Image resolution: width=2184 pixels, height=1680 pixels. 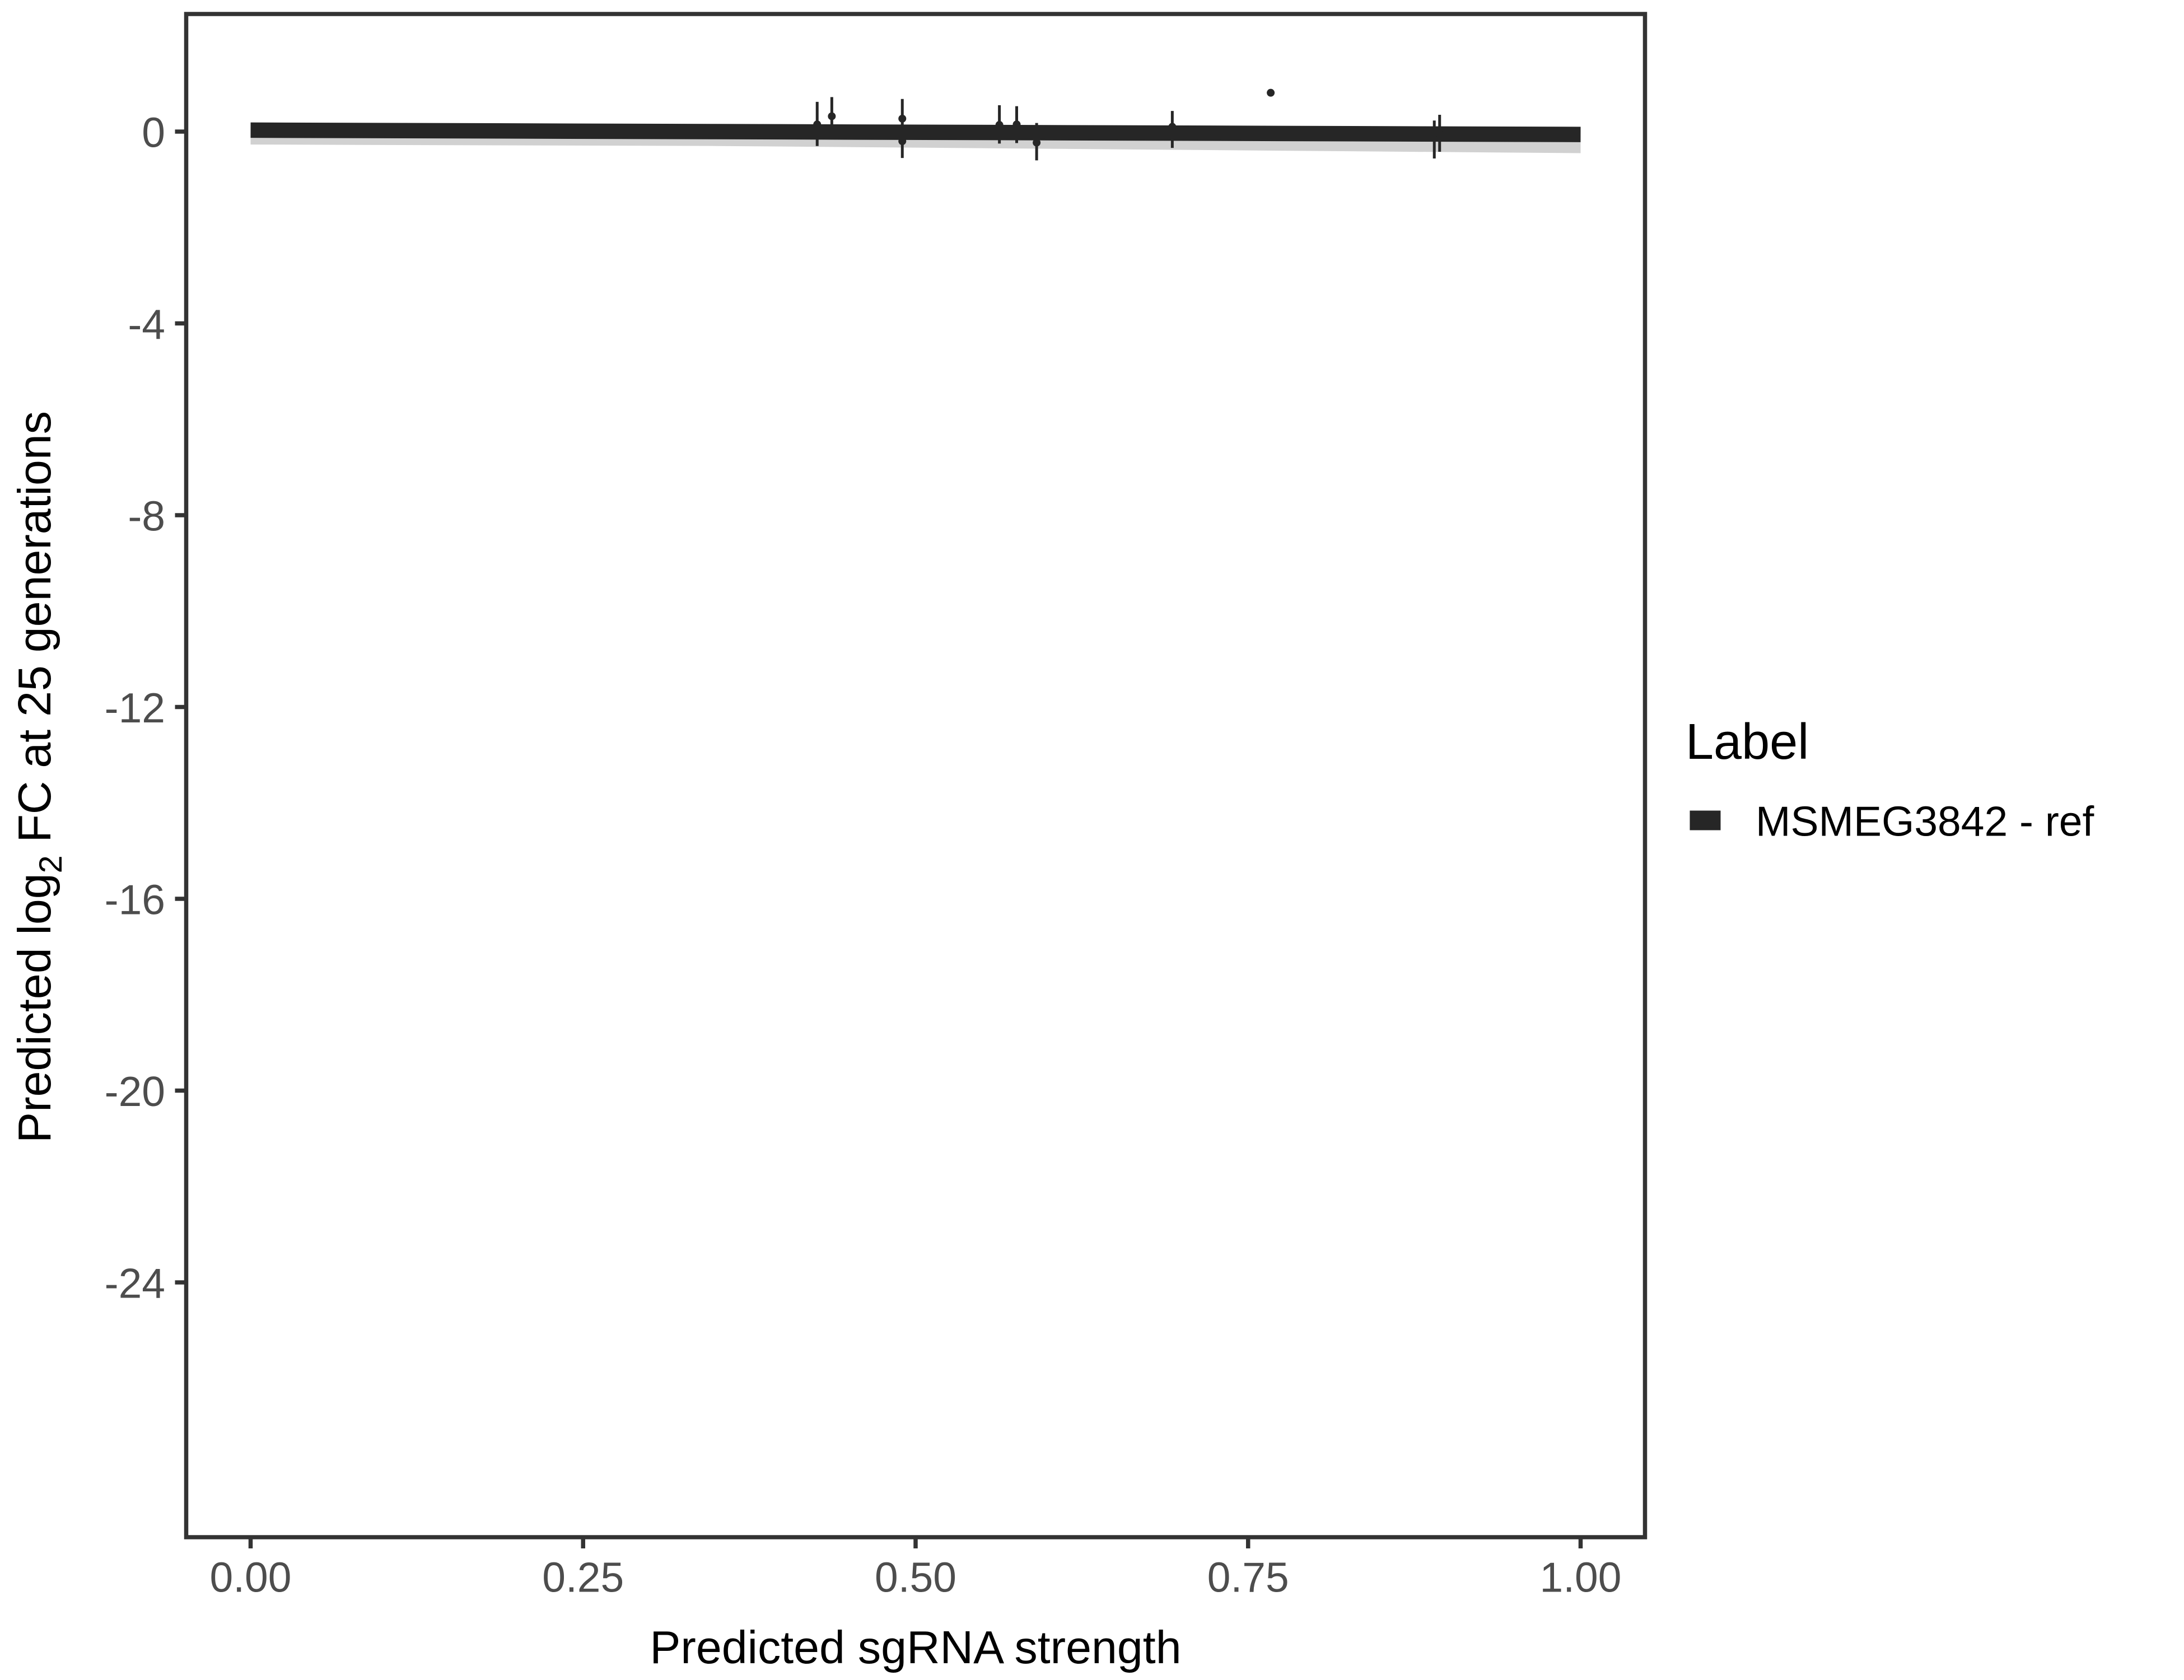 I want to click on x-axis-title: Predicted sgRNA strength, so click(x=916, y=1648).